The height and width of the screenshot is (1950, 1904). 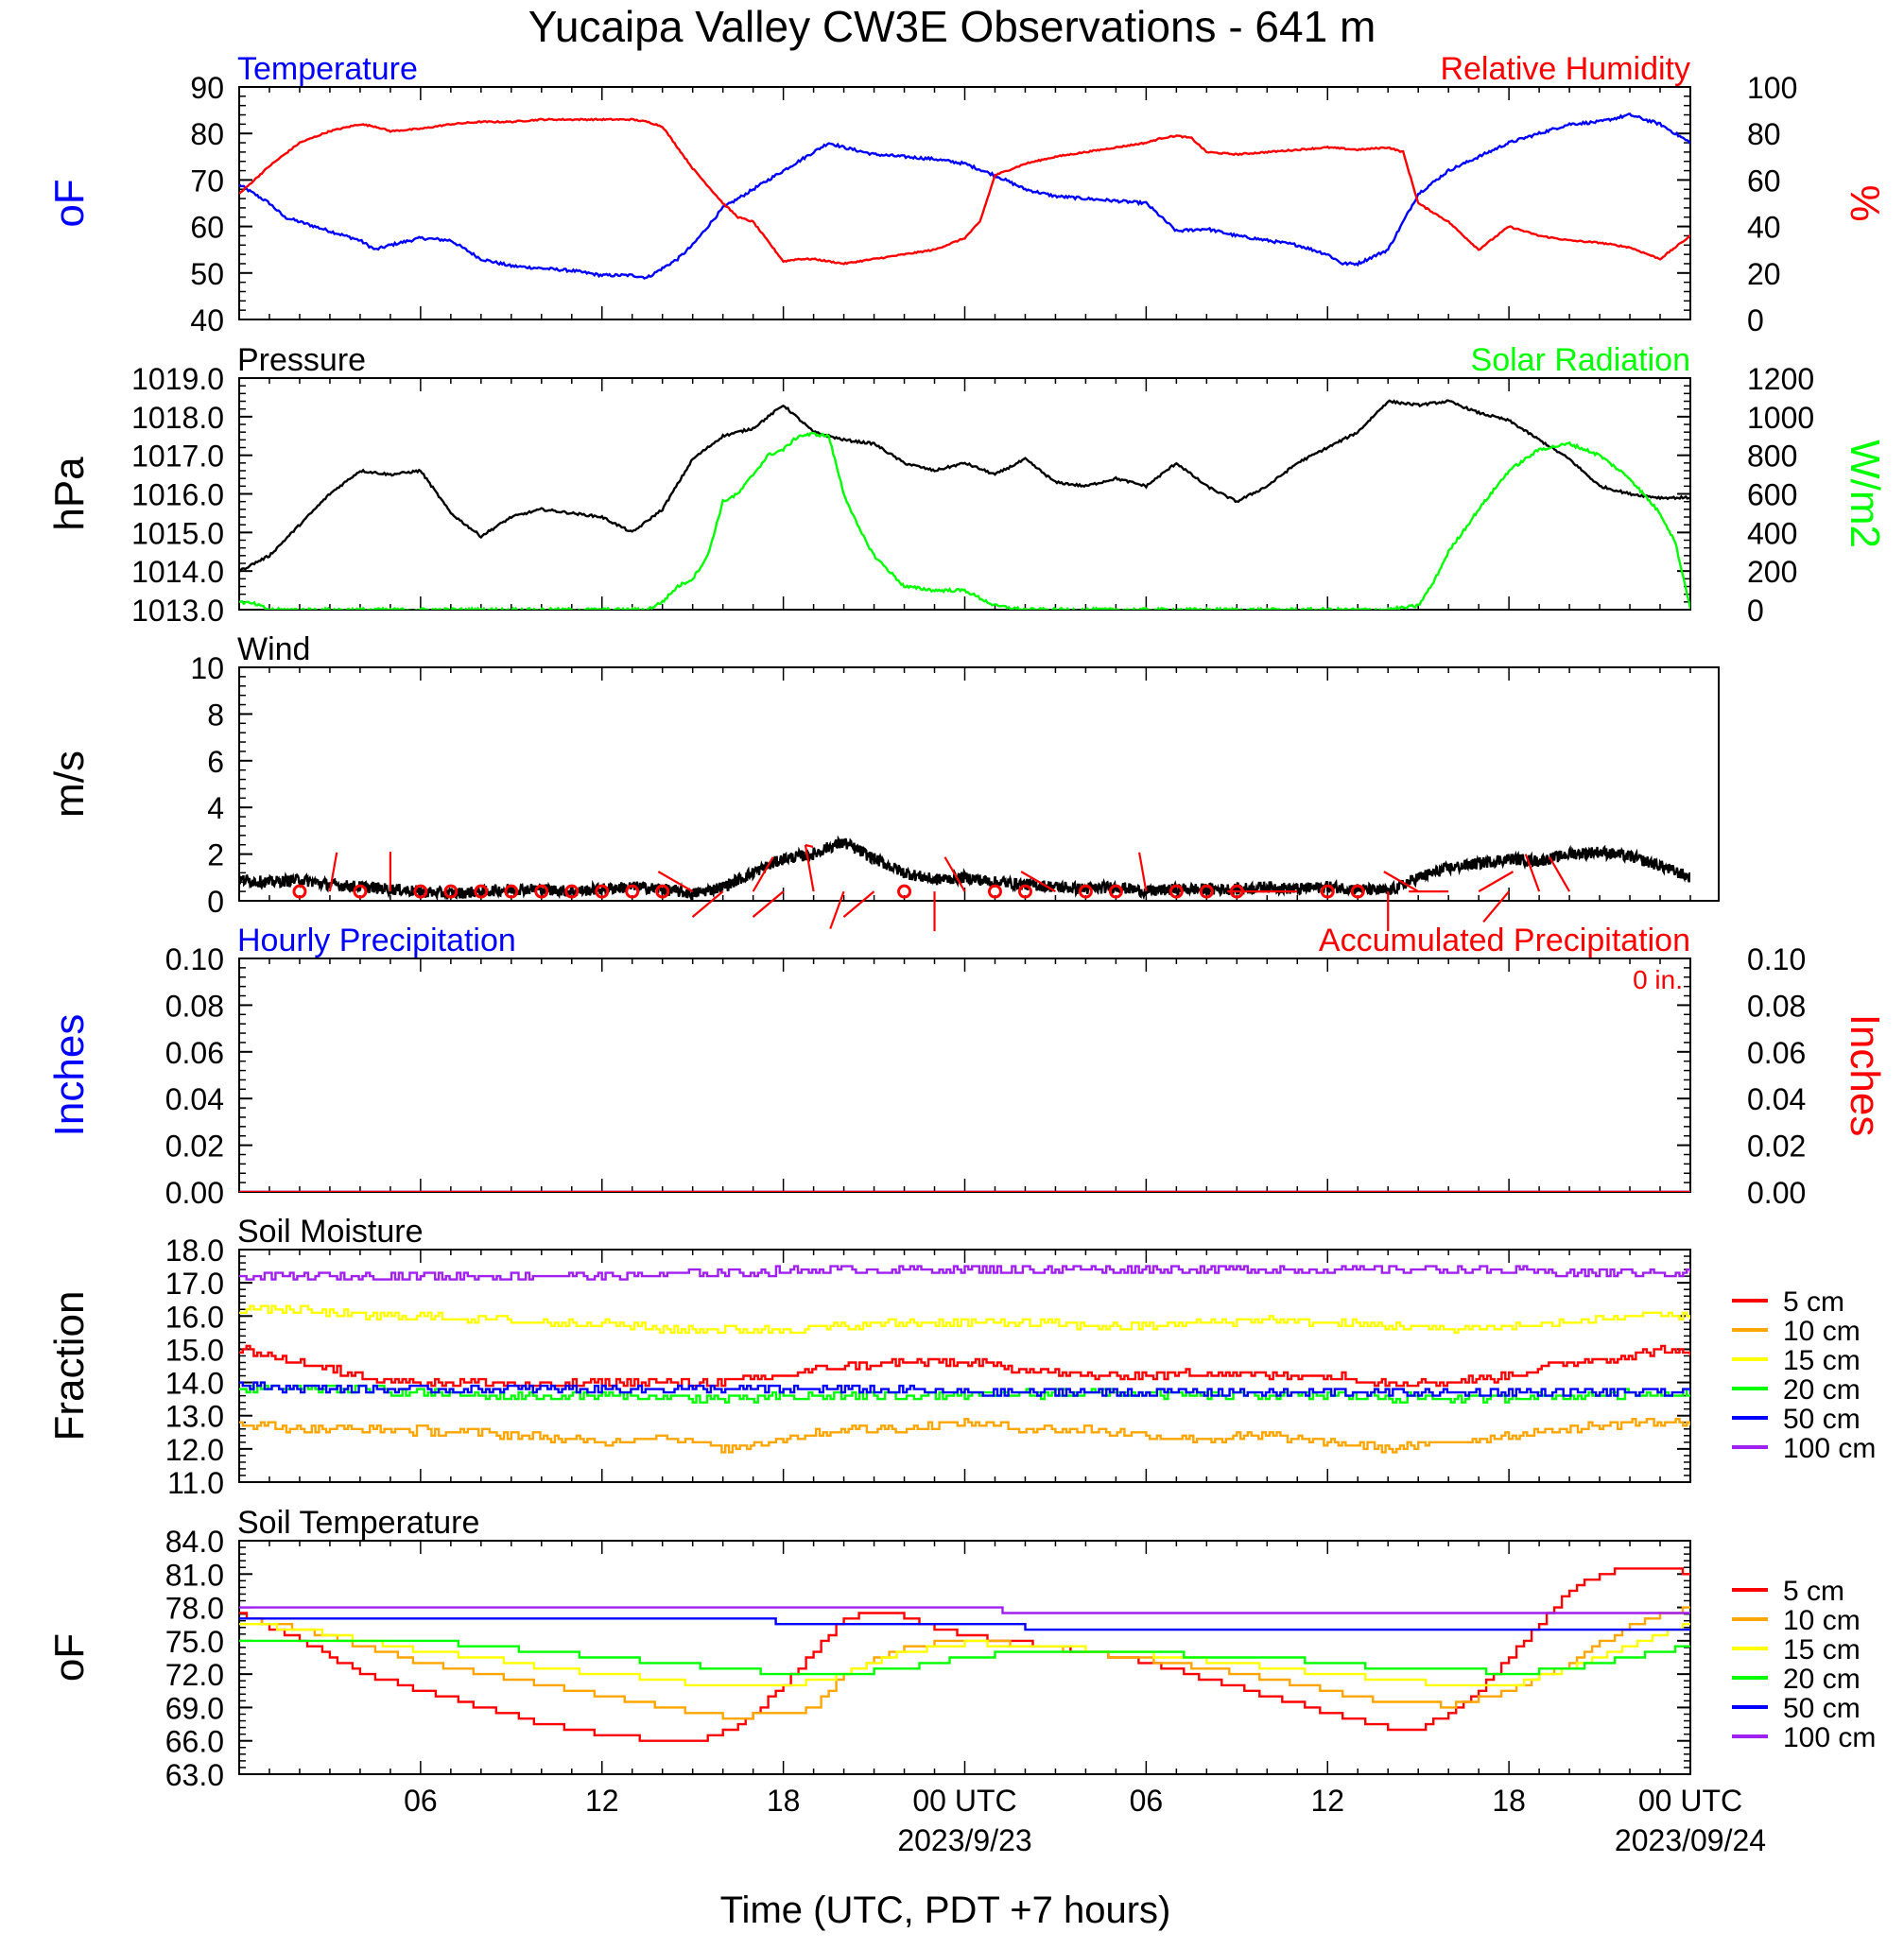 I want to click on series-line-15-cm, so click(x=964, y=1655).